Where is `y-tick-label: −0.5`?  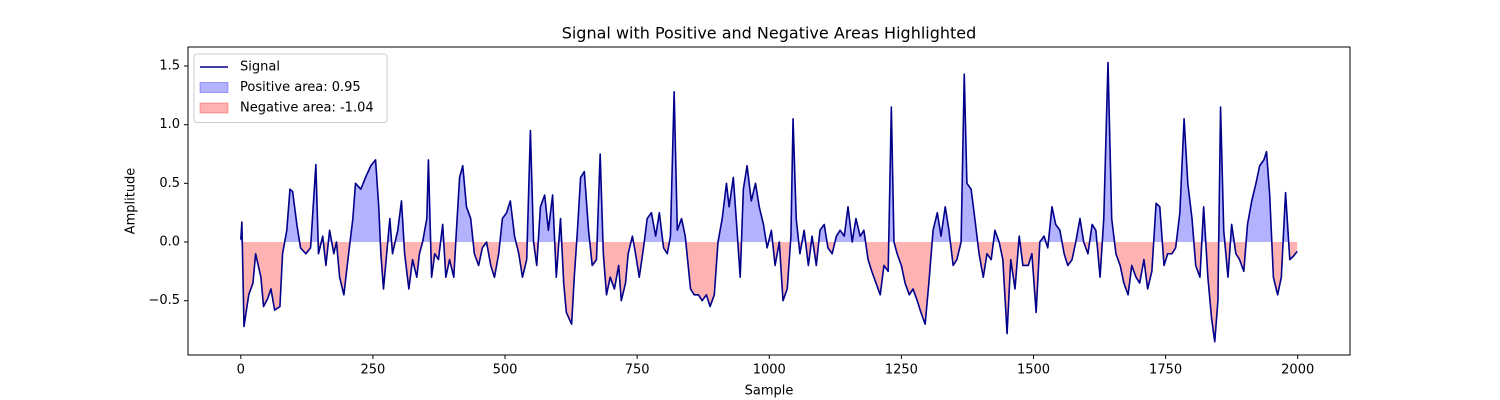 y-tick-label: −0.5 is located at coordinates (164, 300).